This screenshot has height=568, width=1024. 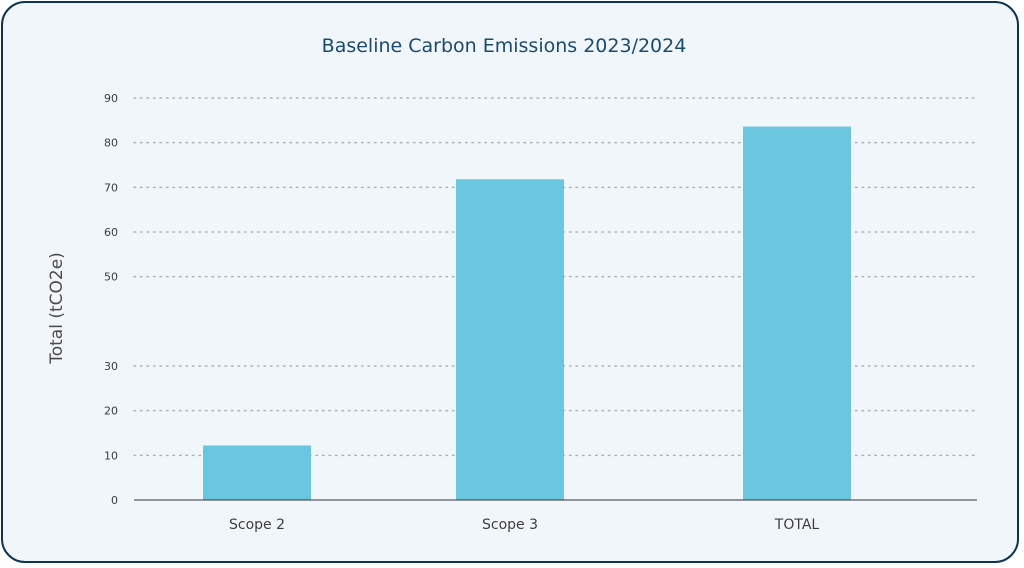 What do you see at coordinates (111, 143) in the screenshot?
I see `y-tick-label: 80` at bounding box center [111, 143].